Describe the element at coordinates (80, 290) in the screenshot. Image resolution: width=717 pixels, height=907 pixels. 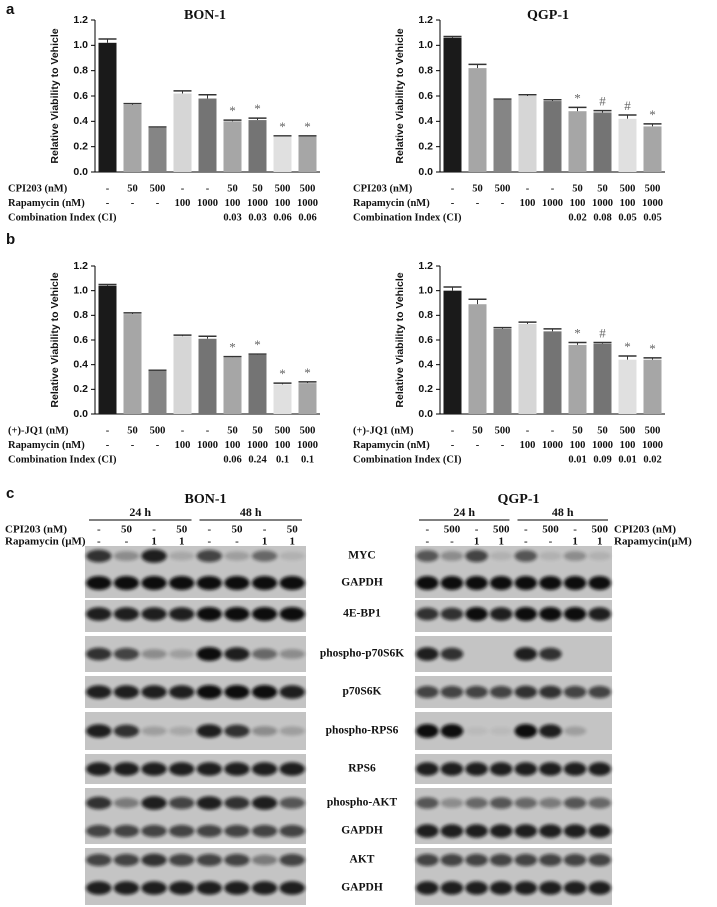
I see `y-tick-label: 1.0` at that location.